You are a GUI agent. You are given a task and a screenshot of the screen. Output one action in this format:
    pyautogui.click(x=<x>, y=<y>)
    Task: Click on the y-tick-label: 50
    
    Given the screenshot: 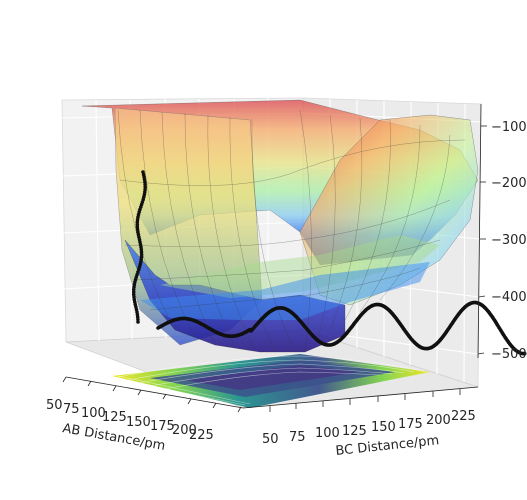 What is the action you would take?
    pyautogui.click(x=270, y=439)
    